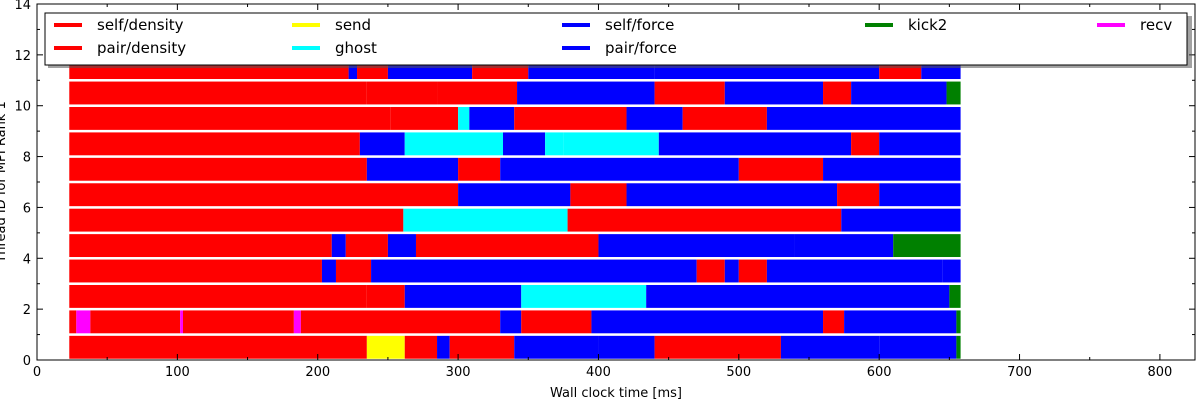  Describe the element at coordinates (1159, 372) in the screenshot. I see `x-tick-label: 800` at that location.